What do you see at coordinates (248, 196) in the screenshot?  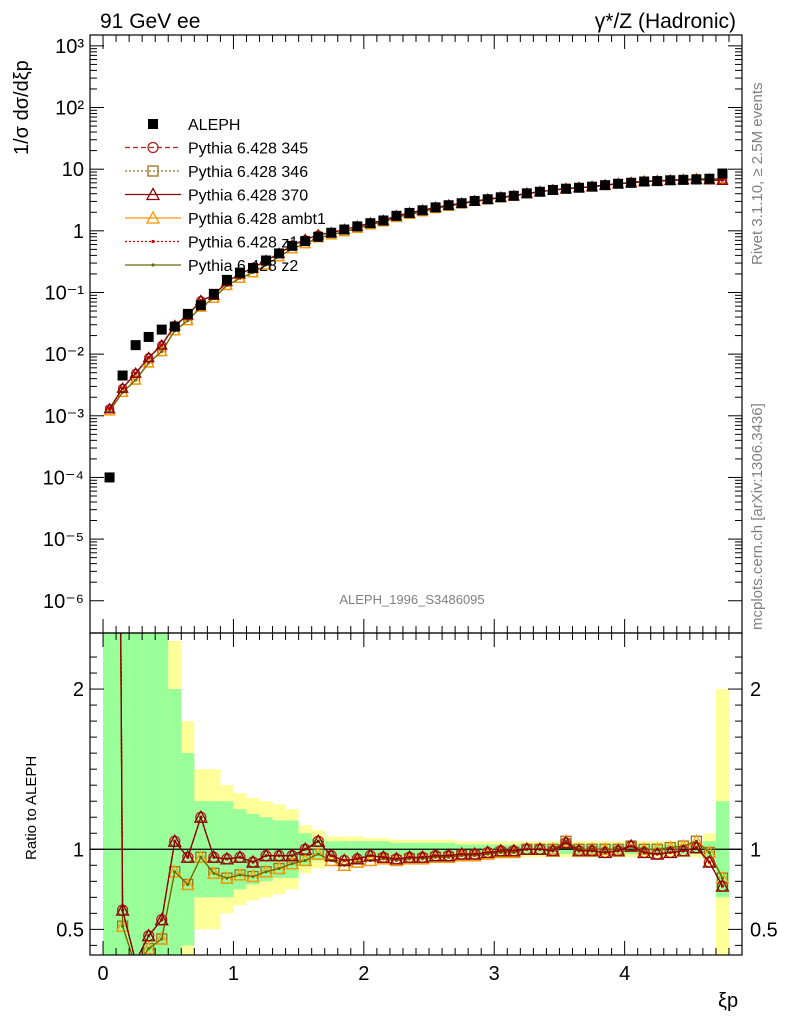 I see `legend-label-2: Pythia 6.428 370` at bounding box center [248, 196].